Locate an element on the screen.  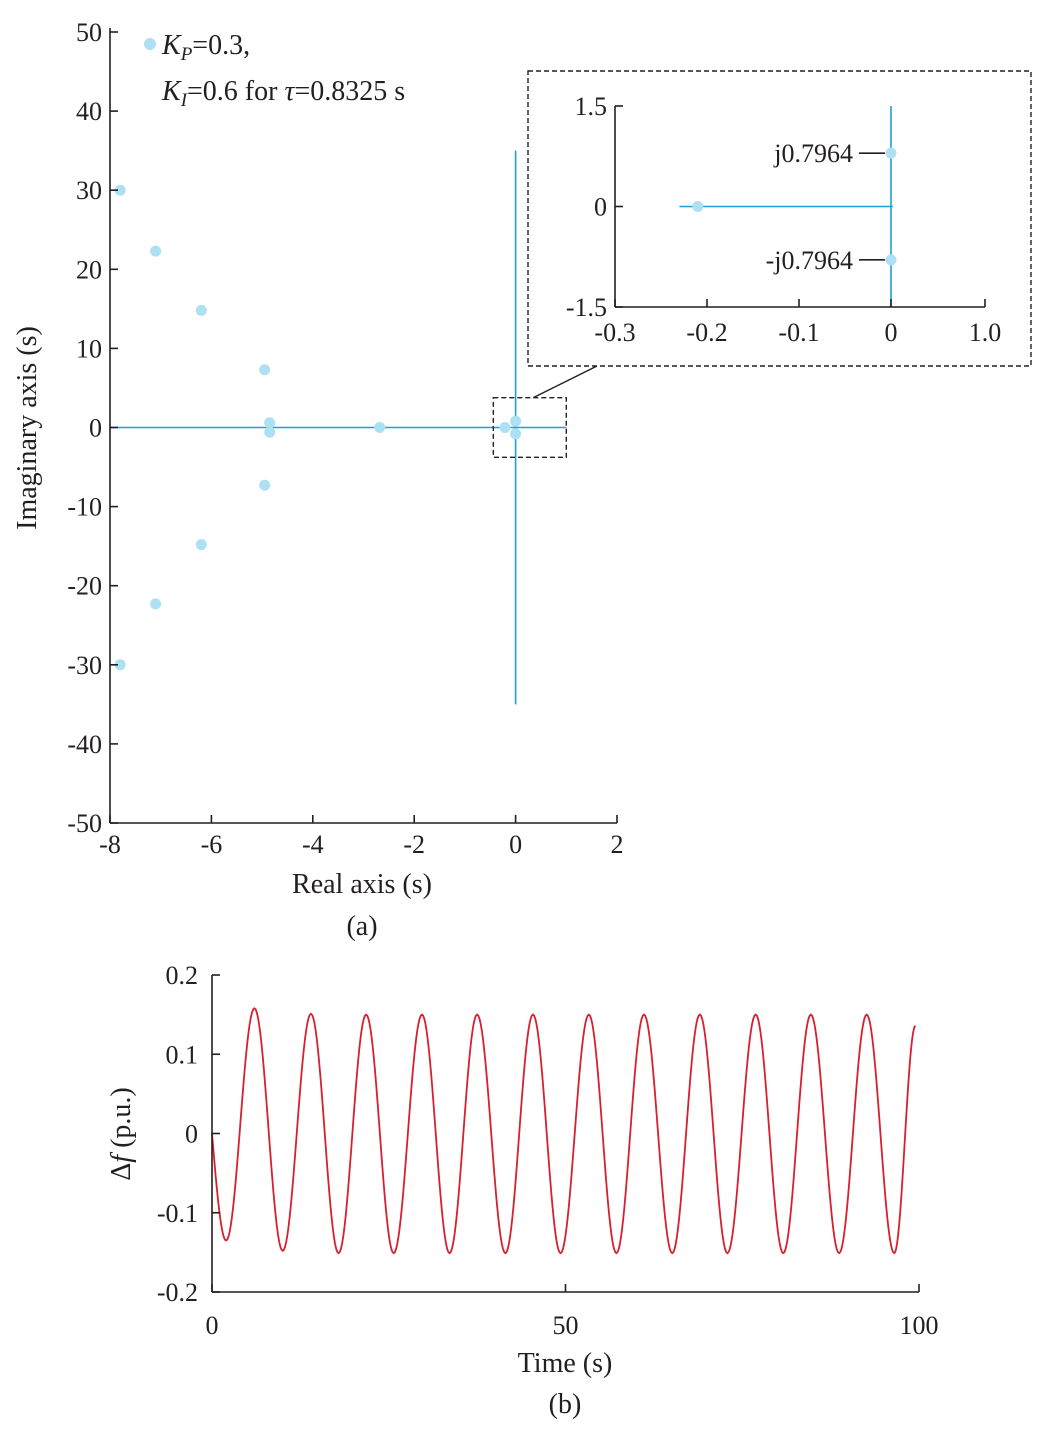
legend-marker is located at coordinates (150, 44).